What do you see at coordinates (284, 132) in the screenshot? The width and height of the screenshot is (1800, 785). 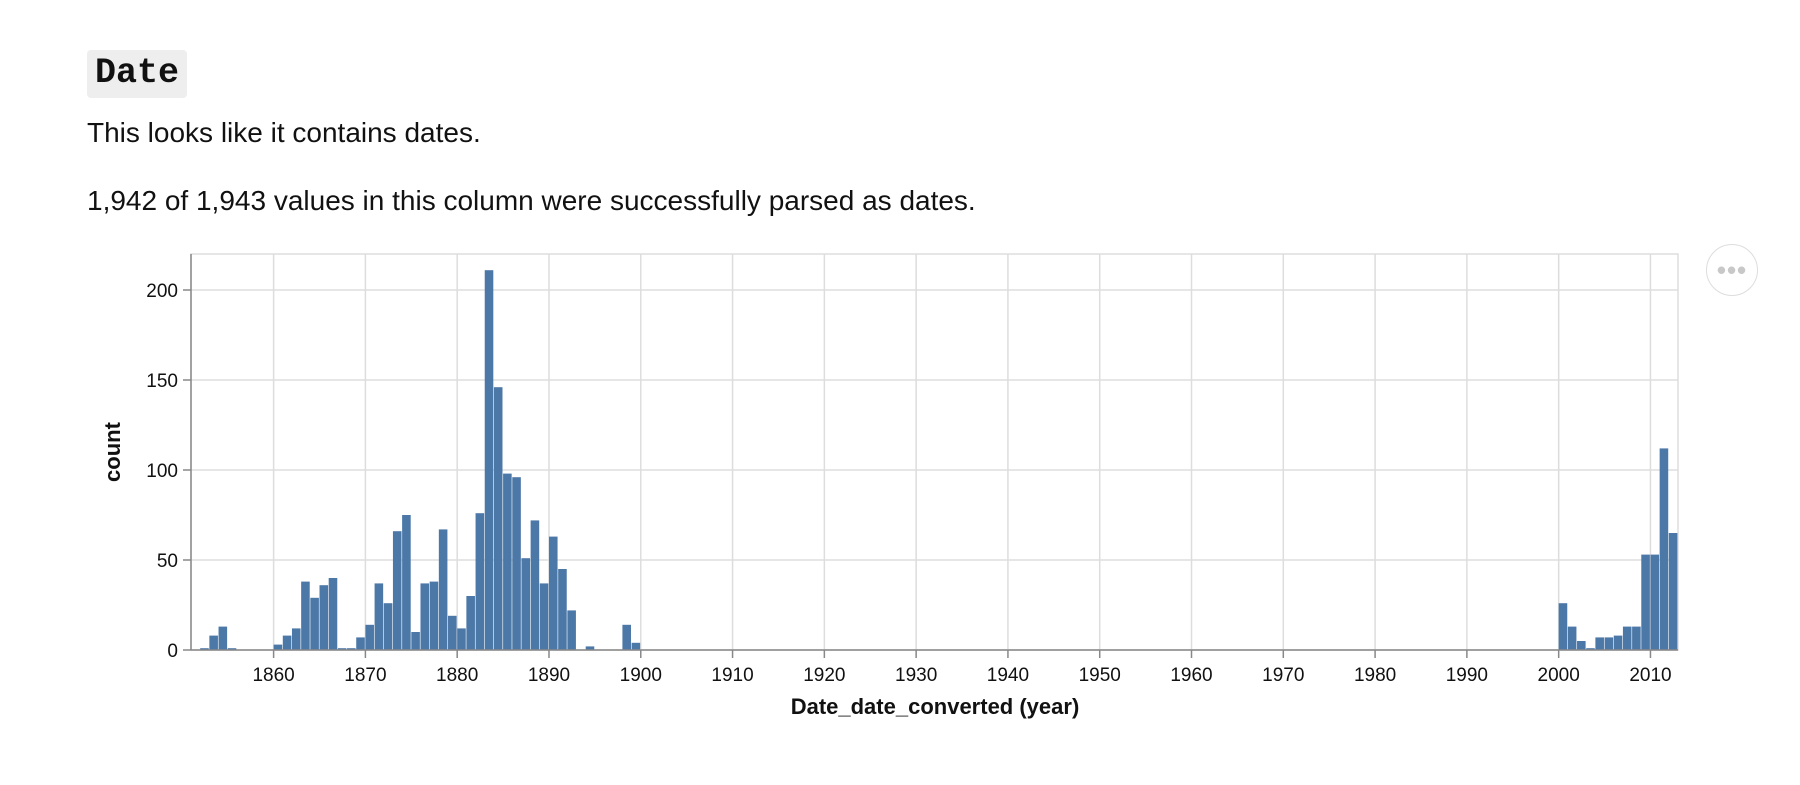 I see `column-type-note: This looks like it contains dates.` at bounding box center [284, 132].